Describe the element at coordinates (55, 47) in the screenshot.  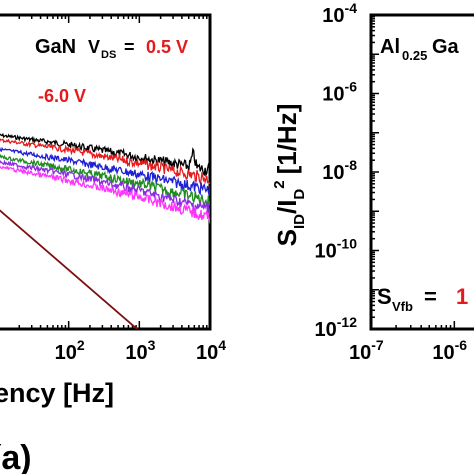
I see `panel-a-title-gan: GaN` at that location.